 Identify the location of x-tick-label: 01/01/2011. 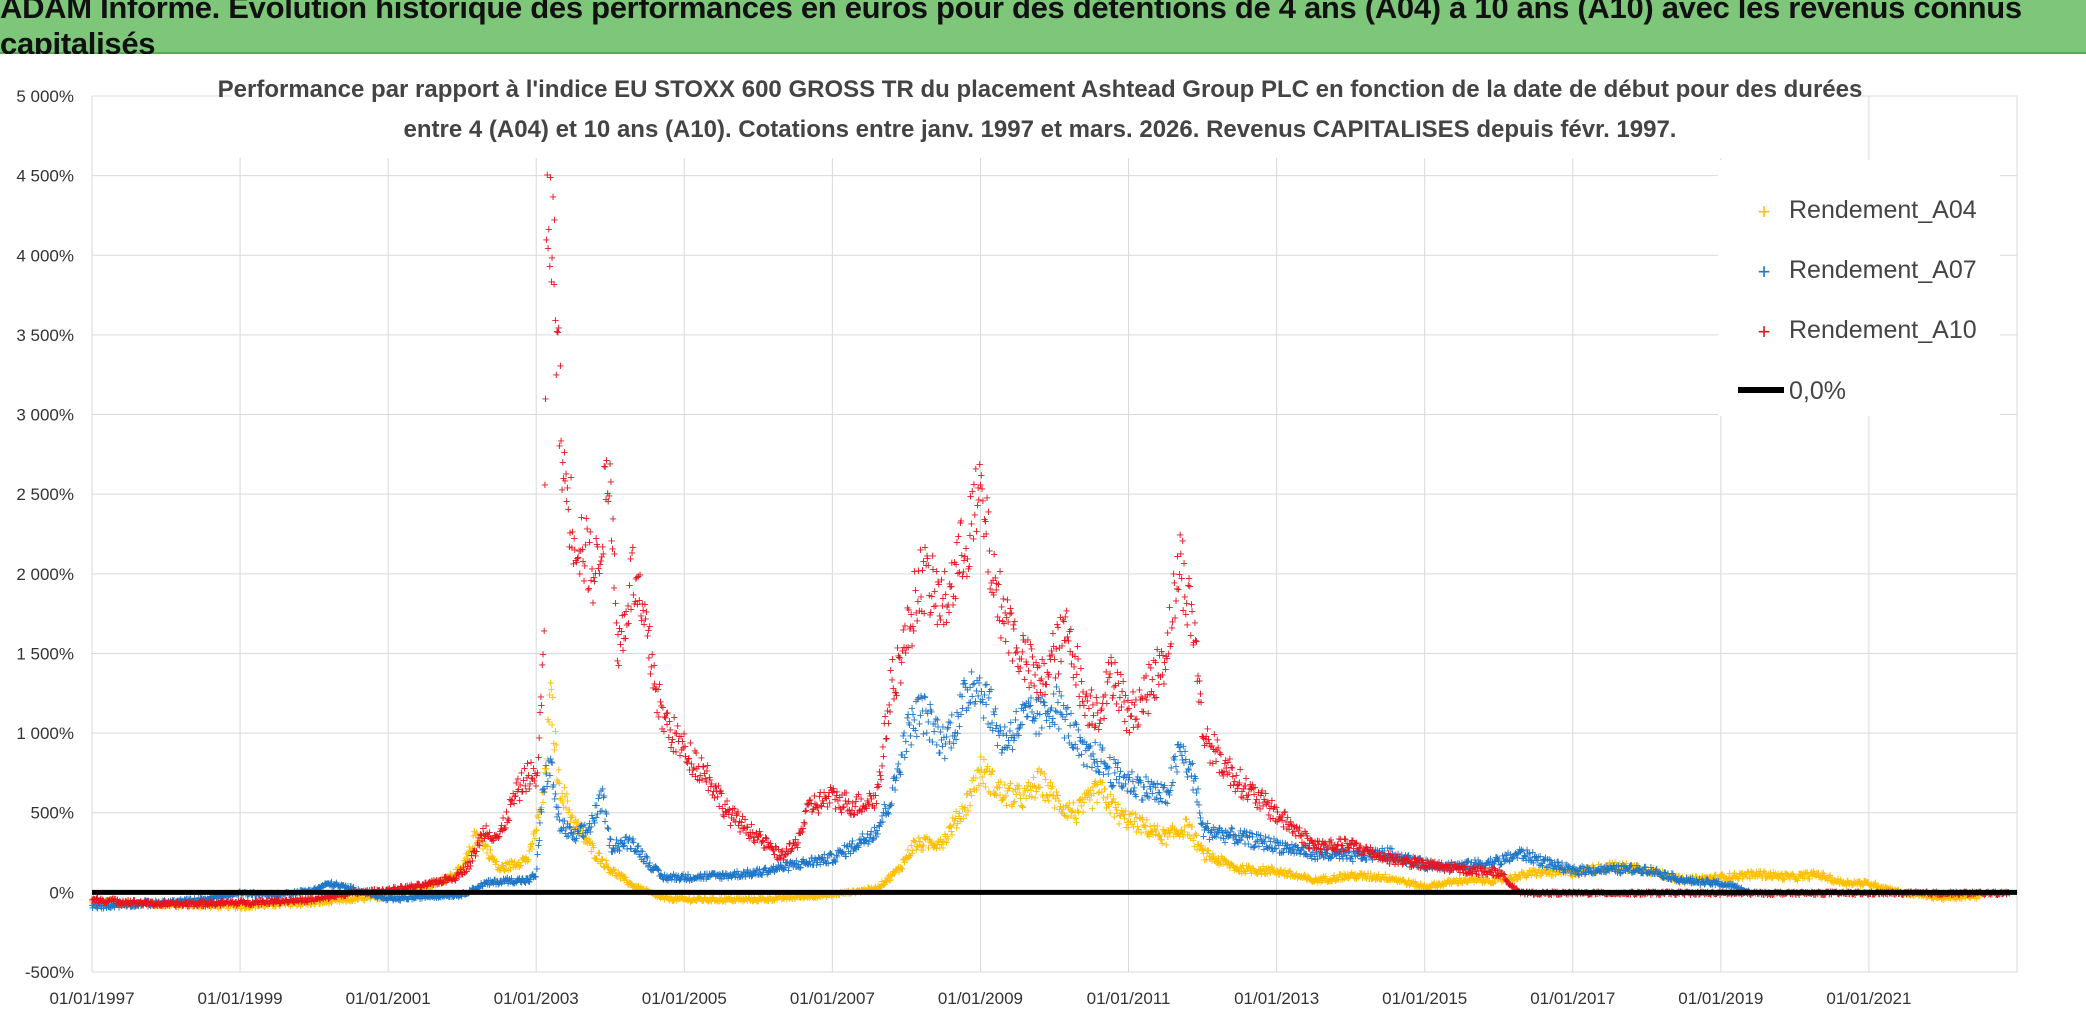
(1129, 998).